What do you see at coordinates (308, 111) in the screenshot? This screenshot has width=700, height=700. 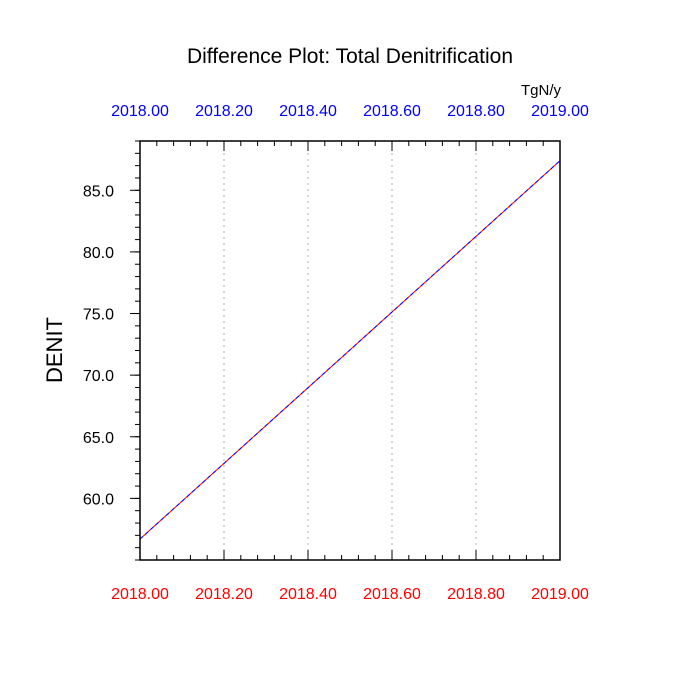 I see `x-tick-label-top: 2018.40` at bounding box center [308, 111].